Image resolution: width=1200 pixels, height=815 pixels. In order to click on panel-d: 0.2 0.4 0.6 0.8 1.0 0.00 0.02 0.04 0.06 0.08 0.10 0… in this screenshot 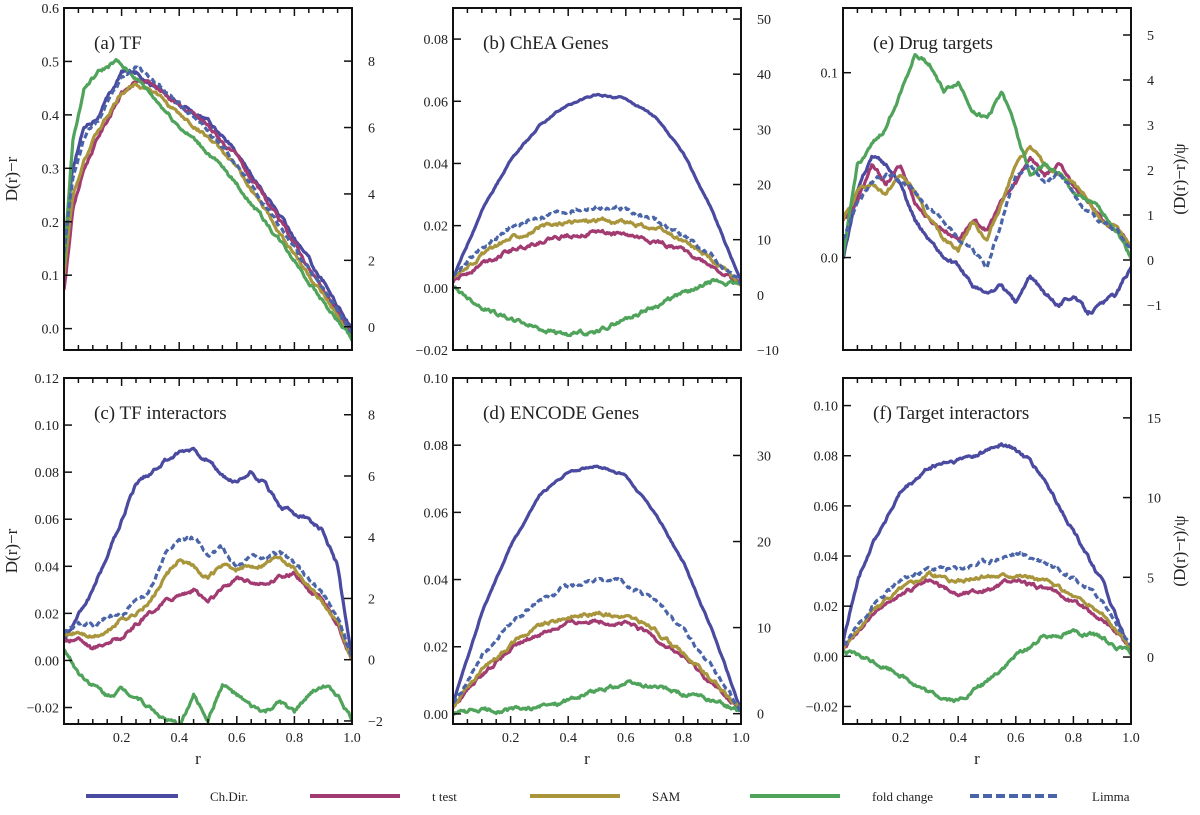, I will do `click(598, 570)`.